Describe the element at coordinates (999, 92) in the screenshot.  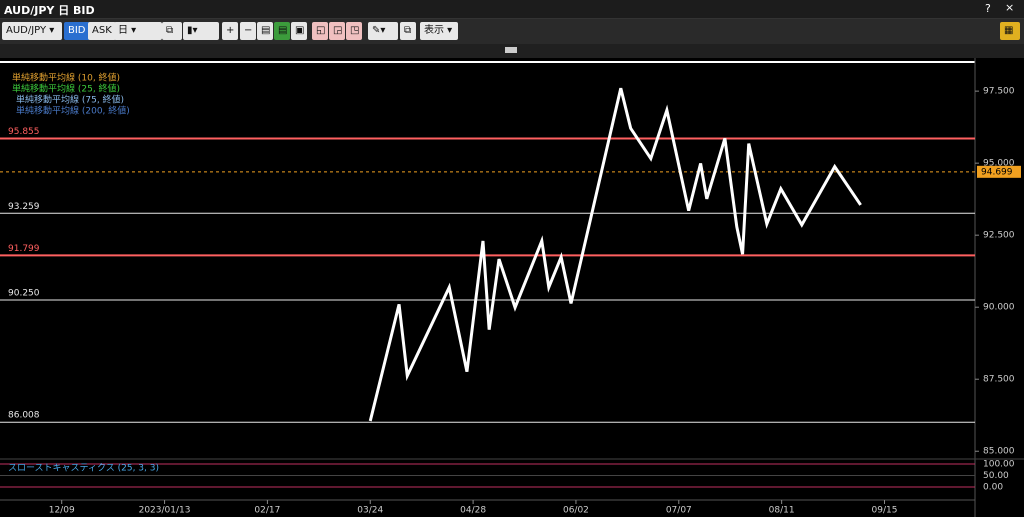
I see `y-tick-label: 97.500` at that location.